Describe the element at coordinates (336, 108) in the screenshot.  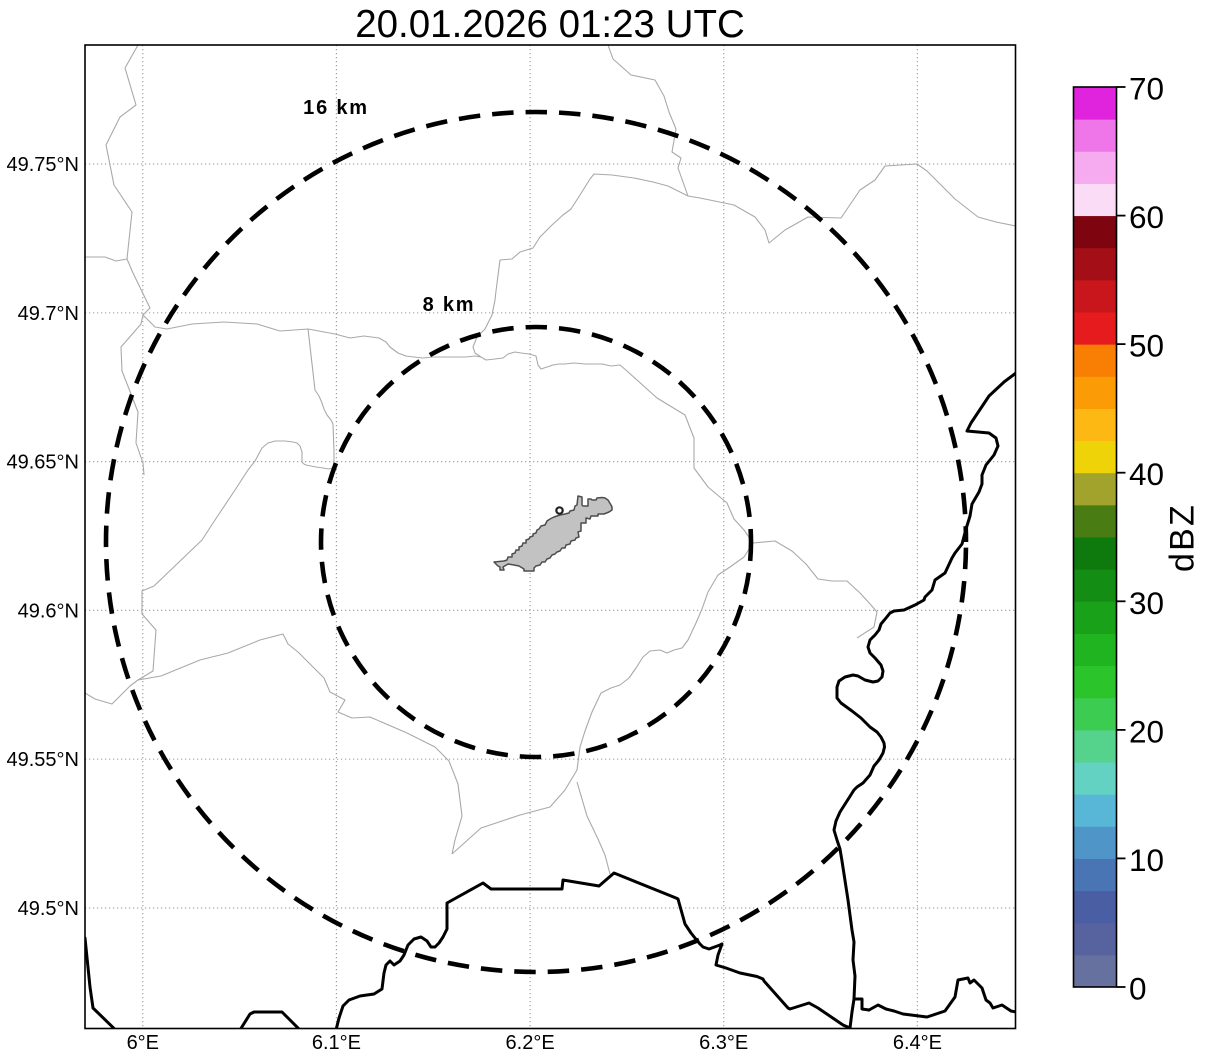
I see `svg-text: 16 km` at that location.